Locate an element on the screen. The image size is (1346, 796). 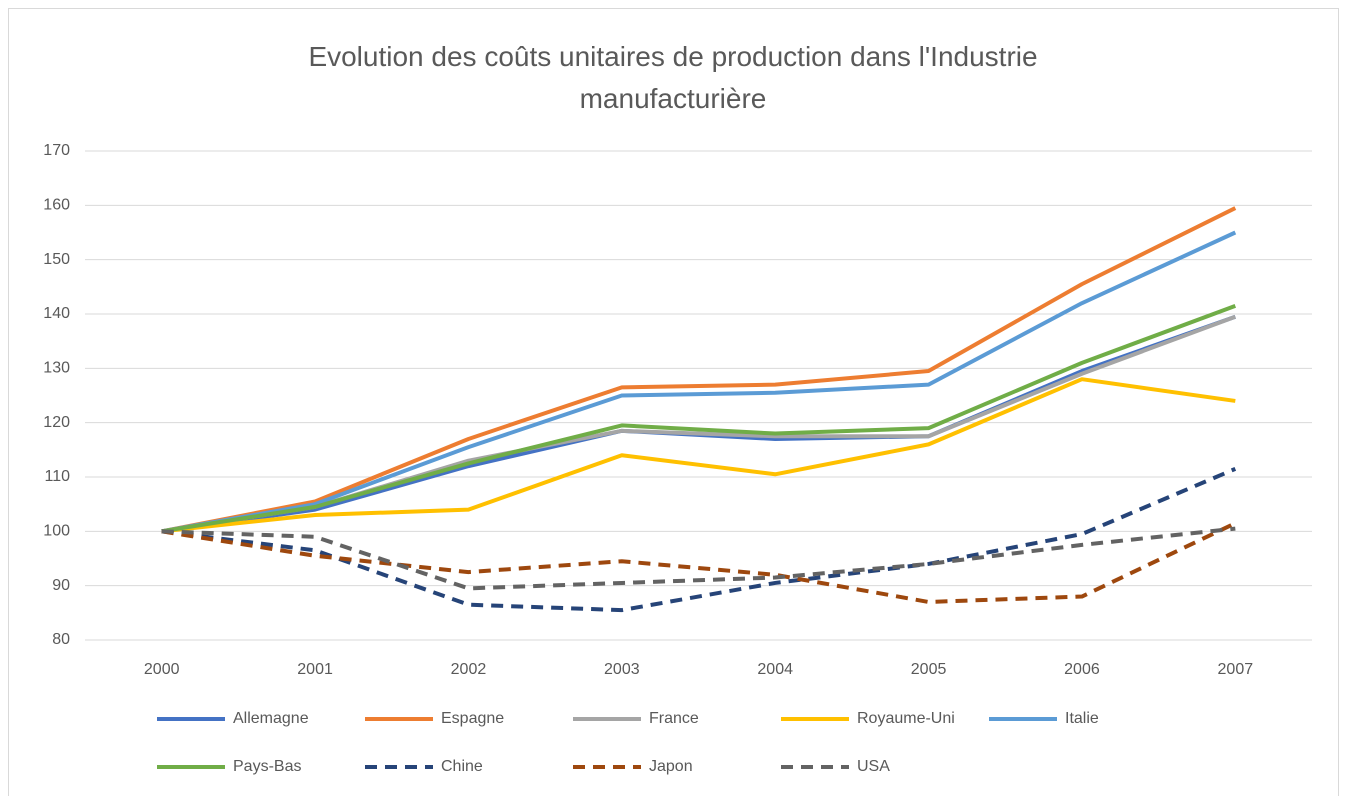
y-tick-label: 110 is located at coordinates (57, 476).